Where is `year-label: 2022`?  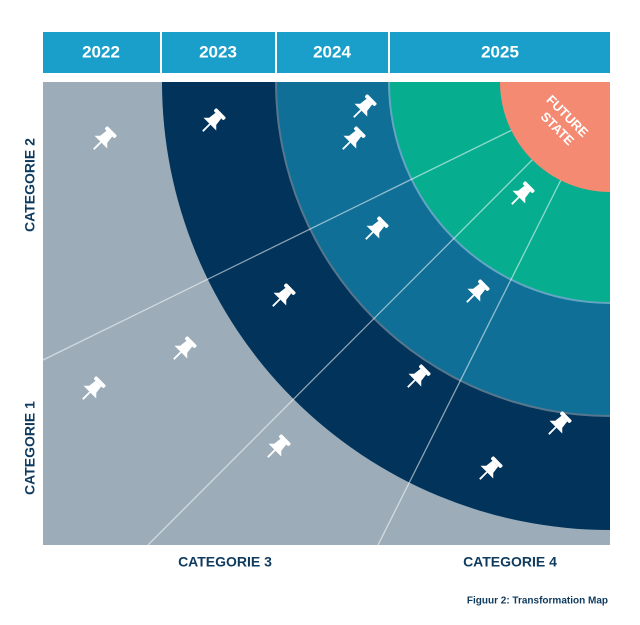
year-label: 2022 is located at coordinates (101, 51).